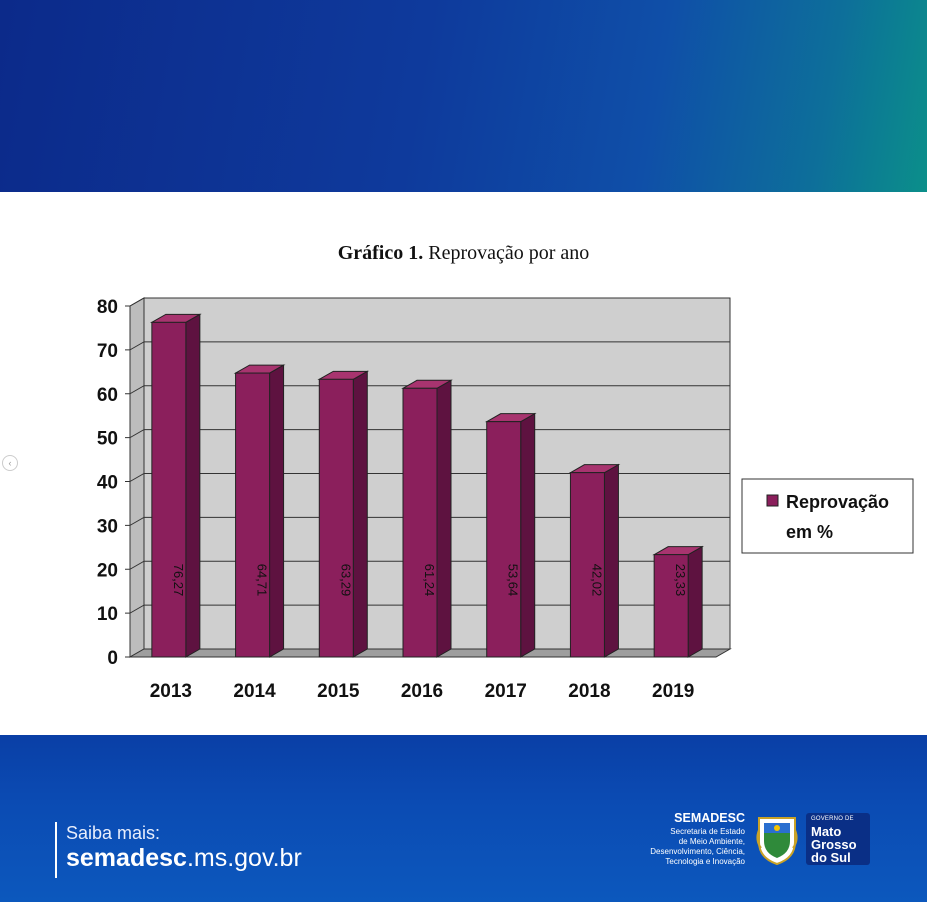  I want to click on bar-value-label: 76,27, so click(178, 580).